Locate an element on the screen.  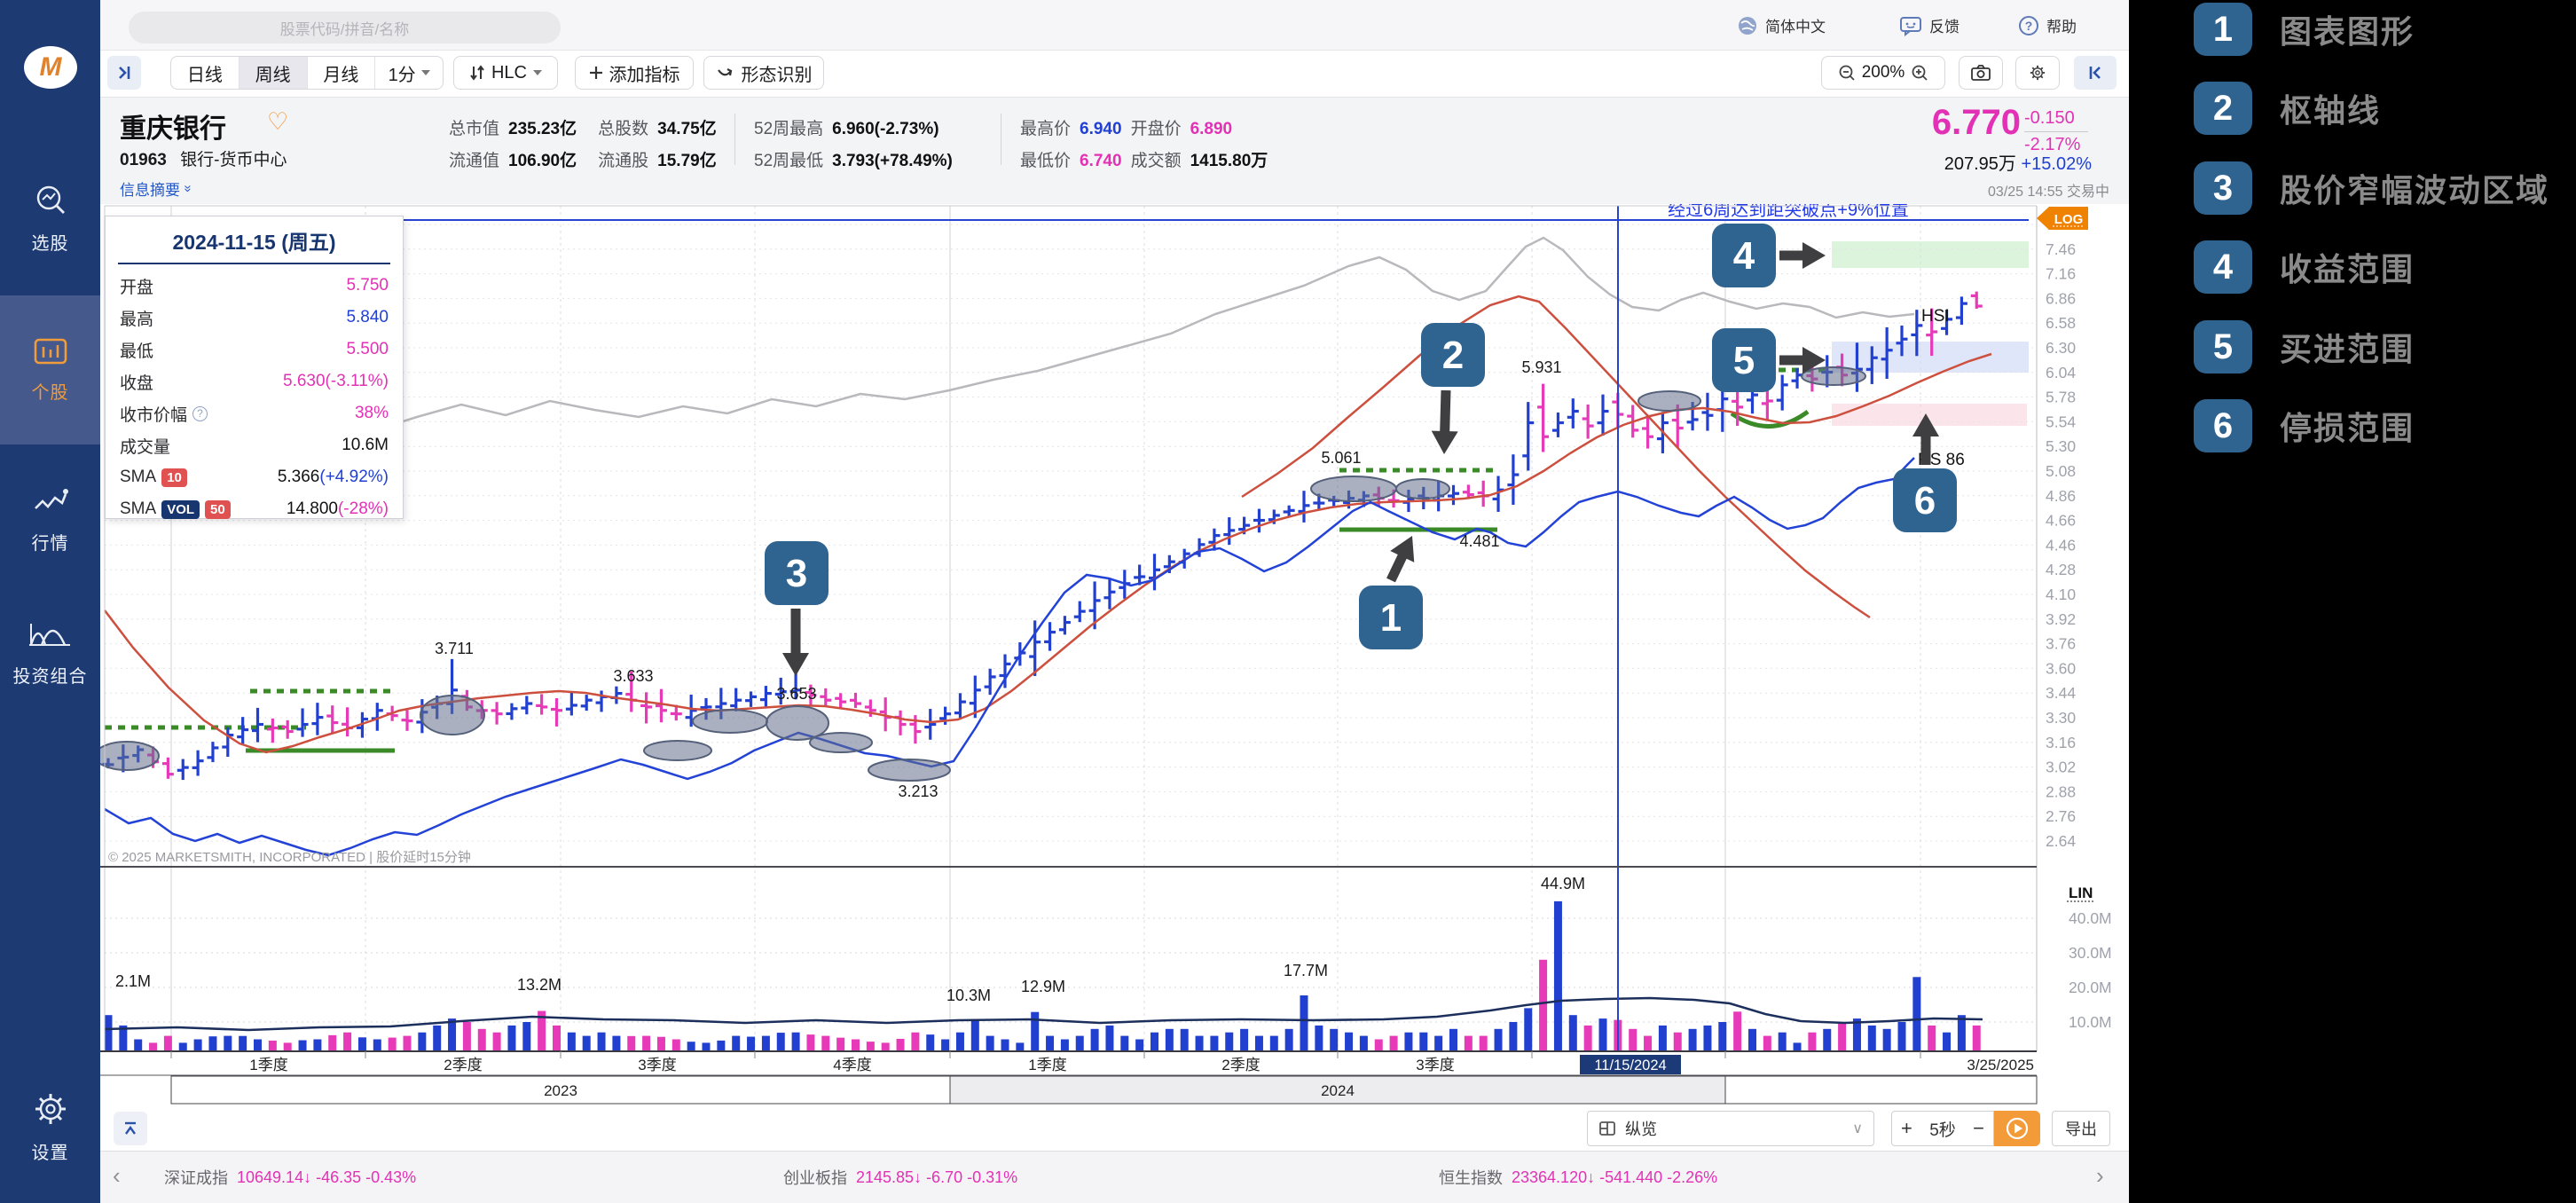
chart-settings-button is located at coordinates (2037, 73).